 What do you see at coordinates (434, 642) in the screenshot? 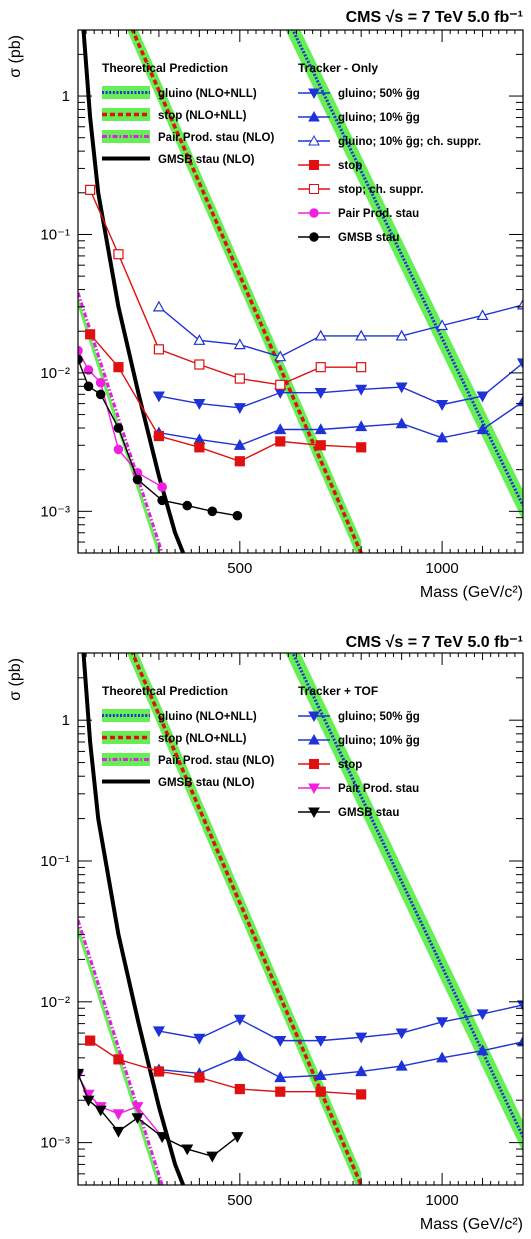
I see `chart-title: CMS √s = 7 TeV 5.0 fb⁻¹` at bounding box center [434, 642].